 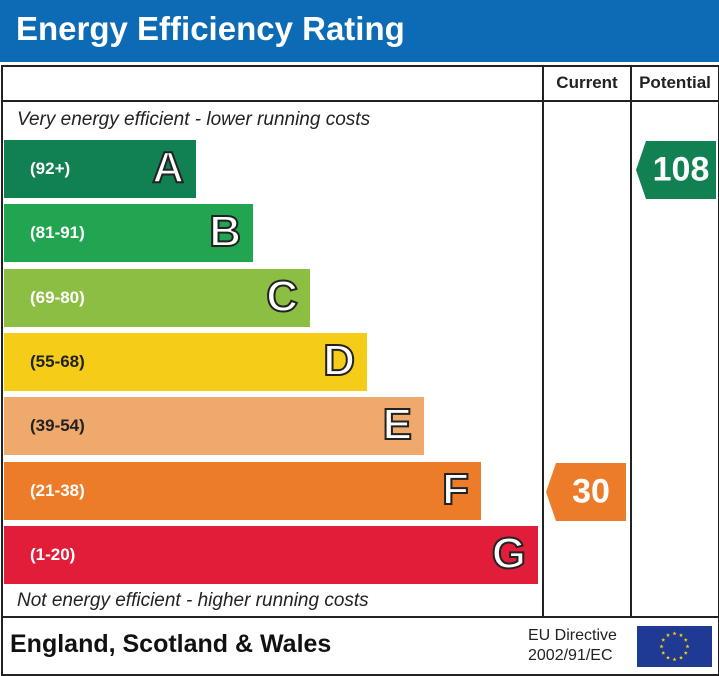 What do you see at coordinates (53, 554) in the screenshot?
I see `band-range-label: (1-20)` at bounding box center [53, 554].